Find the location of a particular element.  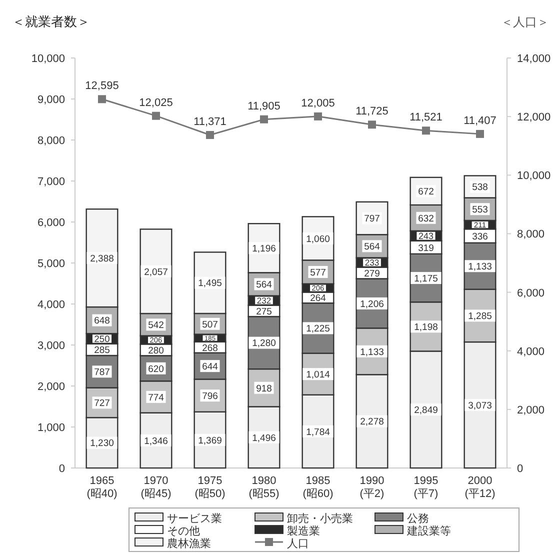

y-tick-label: 4,000 is located at coordinates (51, 305).